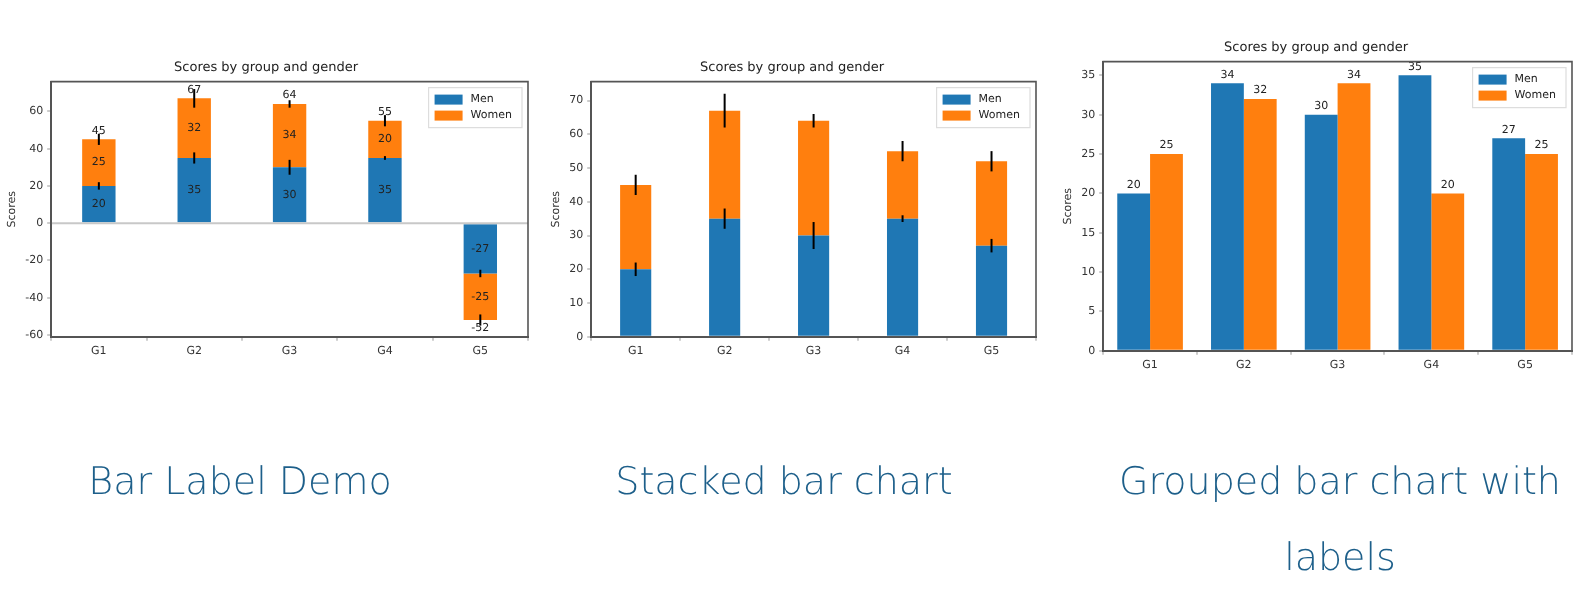  I want to click on text: Stacked bar chart, so click(784, 483).